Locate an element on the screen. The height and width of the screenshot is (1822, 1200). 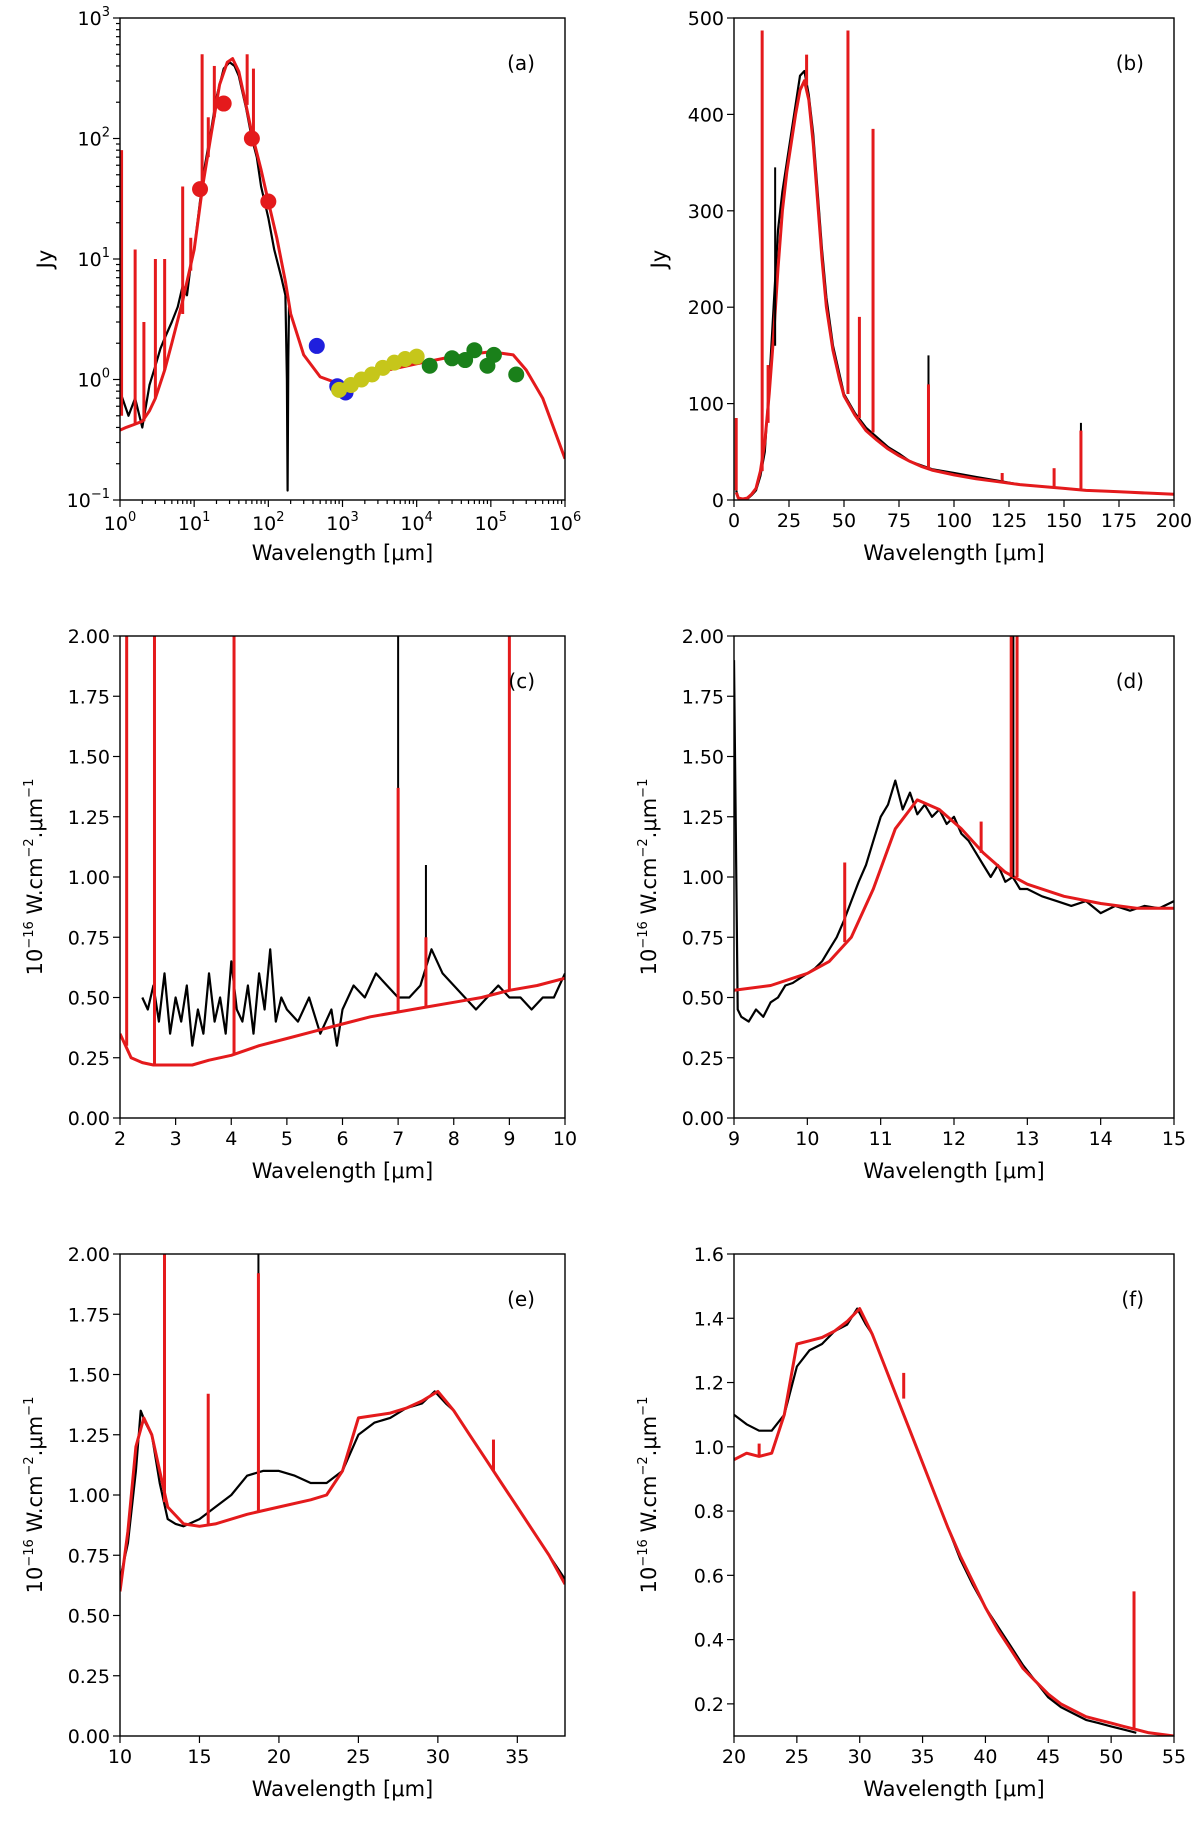
x-tick-label-a-1-base: 10 is located at coordinates (190, 524).